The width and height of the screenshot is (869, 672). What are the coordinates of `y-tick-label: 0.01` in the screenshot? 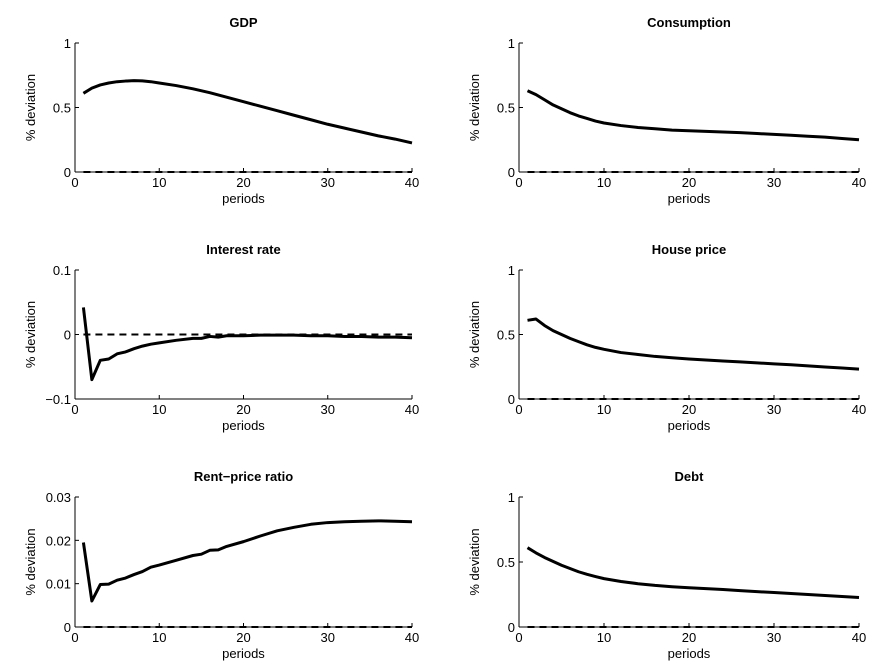 It's located at (58, 584).